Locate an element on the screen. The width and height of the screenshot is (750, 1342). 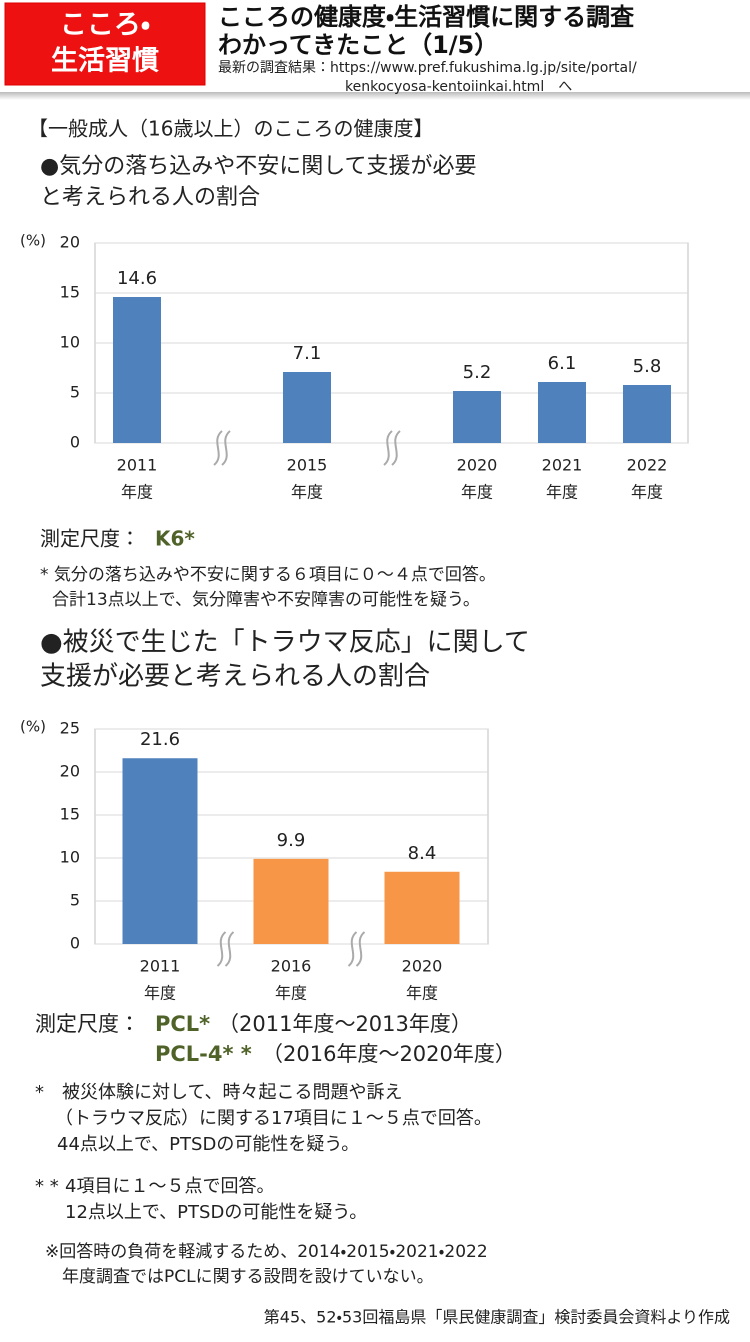
x-tick-label: 2016 is located at coordinates (291, 966).